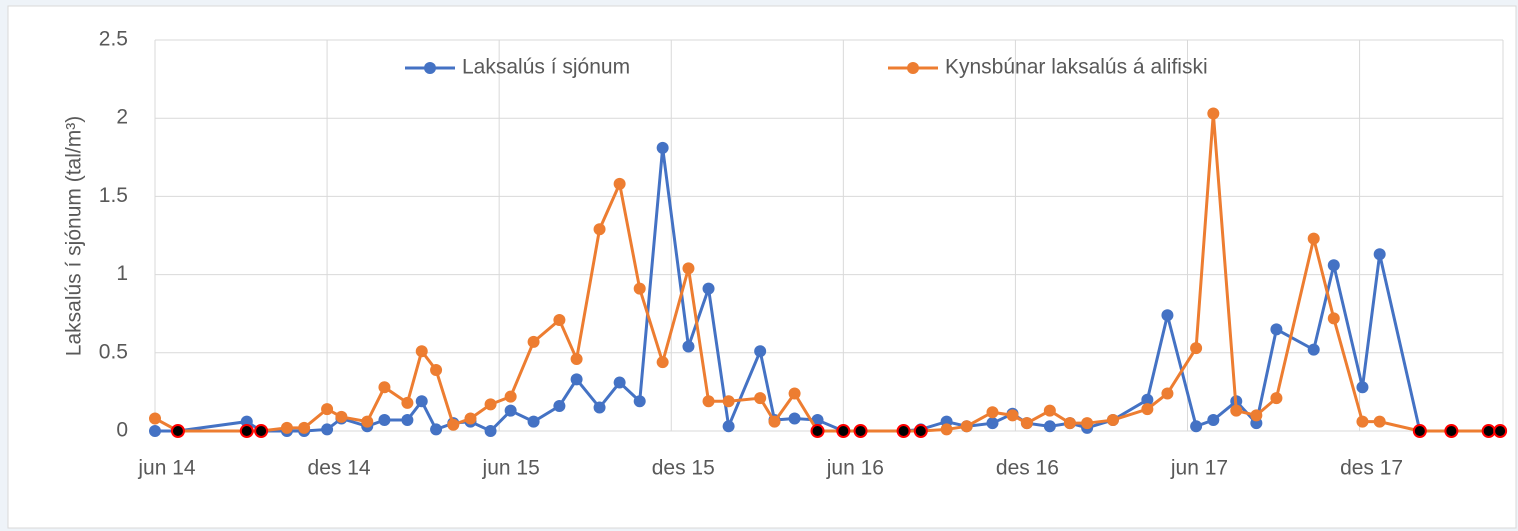  What do you see at coordinates (122, 430) in the screenshot?
I see `y-tick-label: 0` at bounding box center [122, 430].